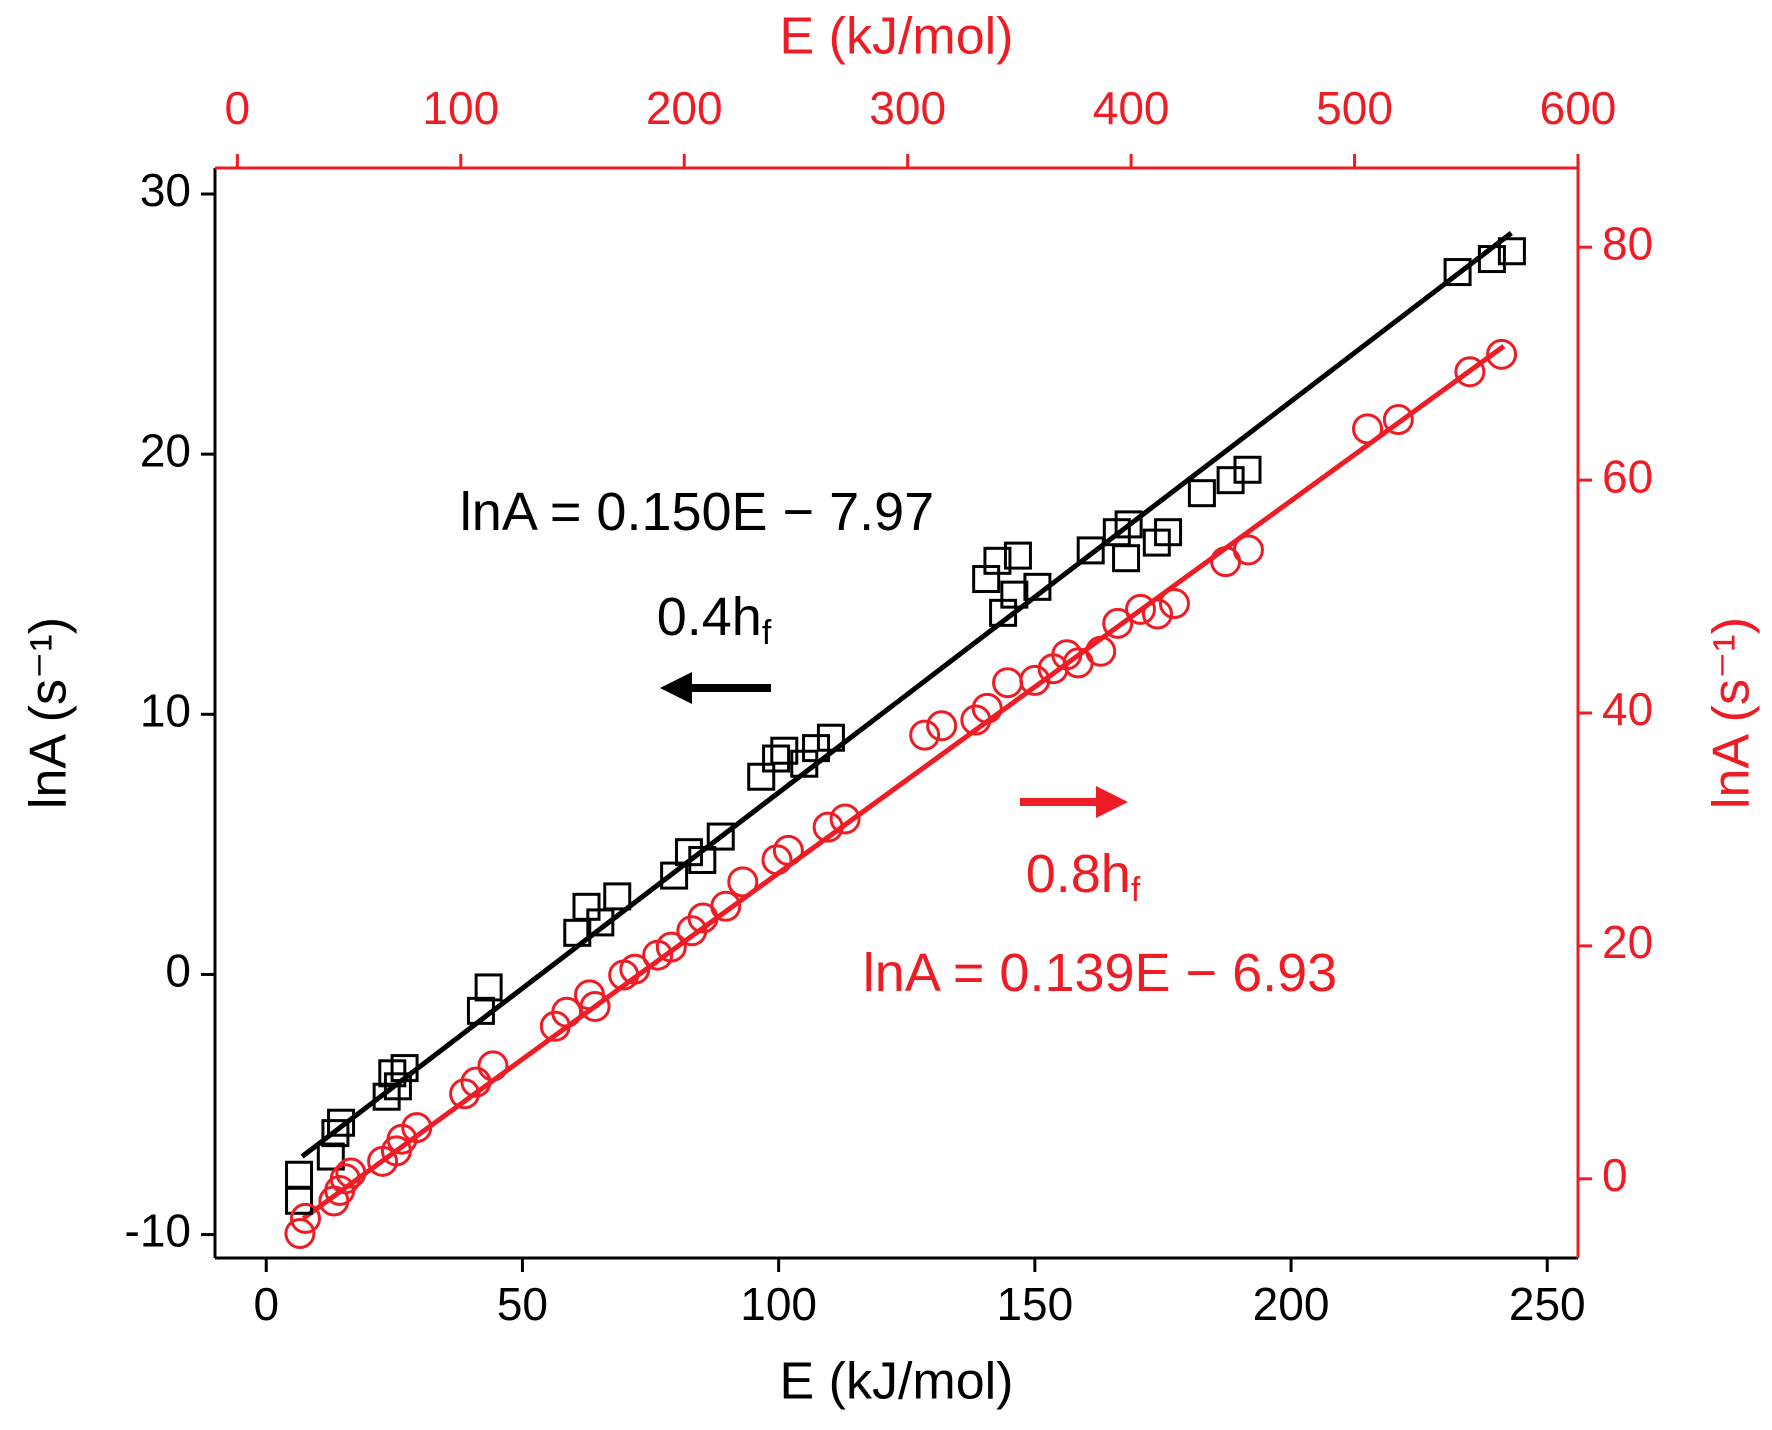 This screenshot has width=1772, height=1430. Describe the element at coordinates (684, 108) in the screenshot. I see `x2-tick-label: 200` at that location.